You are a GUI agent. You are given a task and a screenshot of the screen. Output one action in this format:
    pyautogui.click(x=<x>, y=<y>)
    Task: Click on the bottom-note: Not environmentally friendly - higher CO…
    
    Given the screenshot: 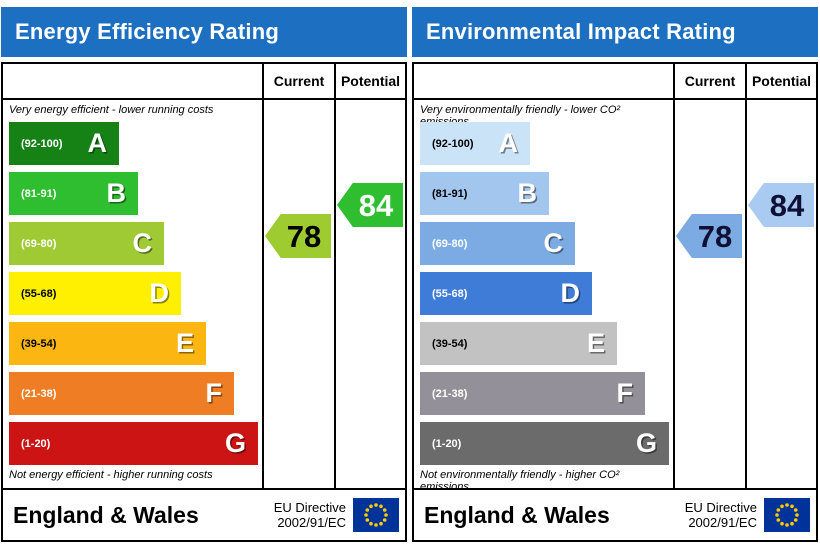 What is the action you would take?
    pyautogui.click(x=520, y=481)
    